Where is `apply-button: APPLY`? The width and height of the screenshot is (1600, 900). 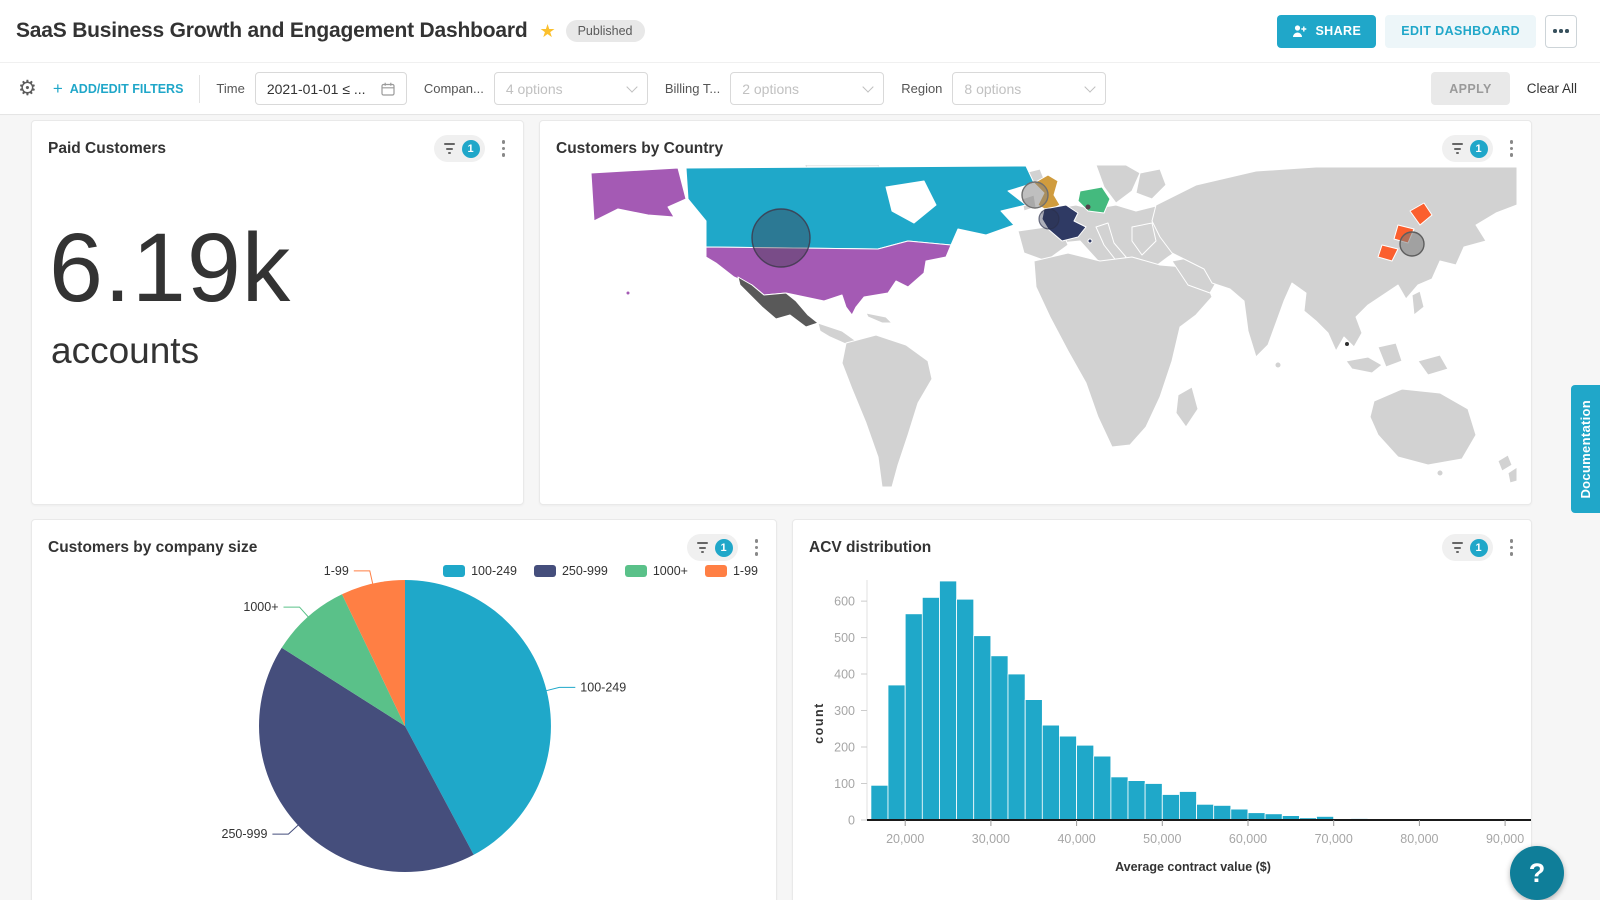
apply-button: APPLY is located at coordinates (1470, 88).